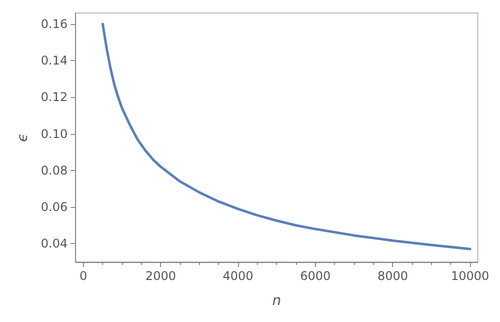 This screenshot has width=500, height=322. I want to click on x-tick-label: 2000, so click(160, 276).